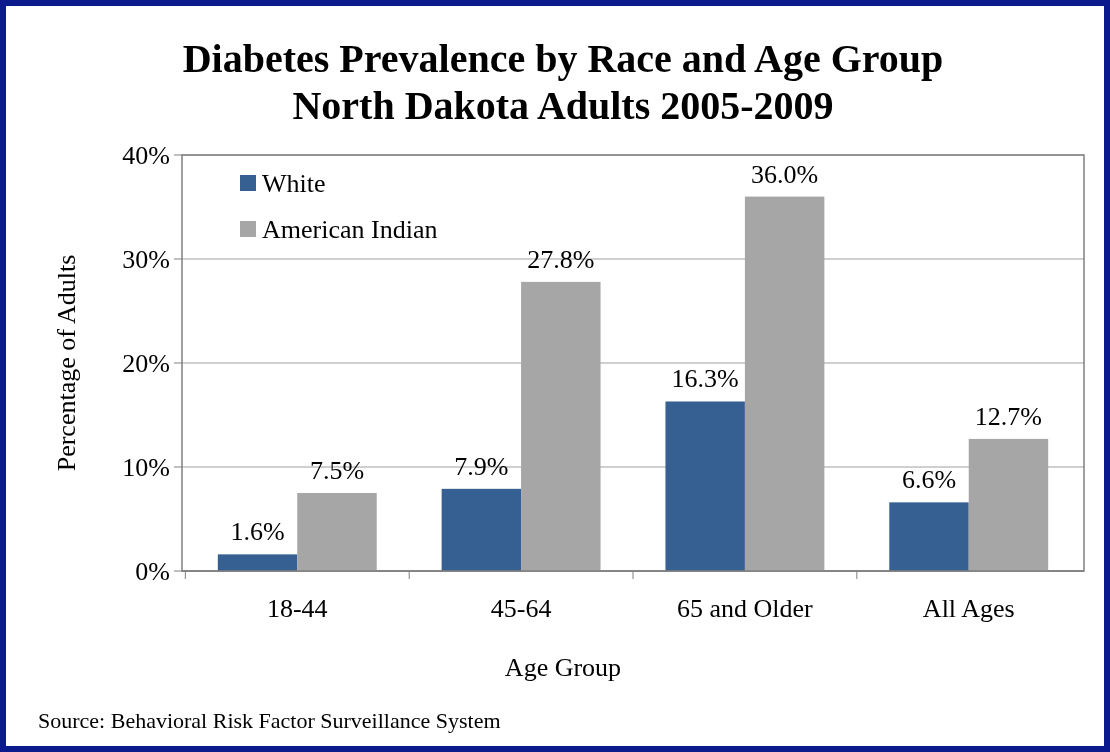  What do you see at coordinates (481, 466) in the screenshot?
I see `data-label: 7.9%` at bounding box center [481, 466].